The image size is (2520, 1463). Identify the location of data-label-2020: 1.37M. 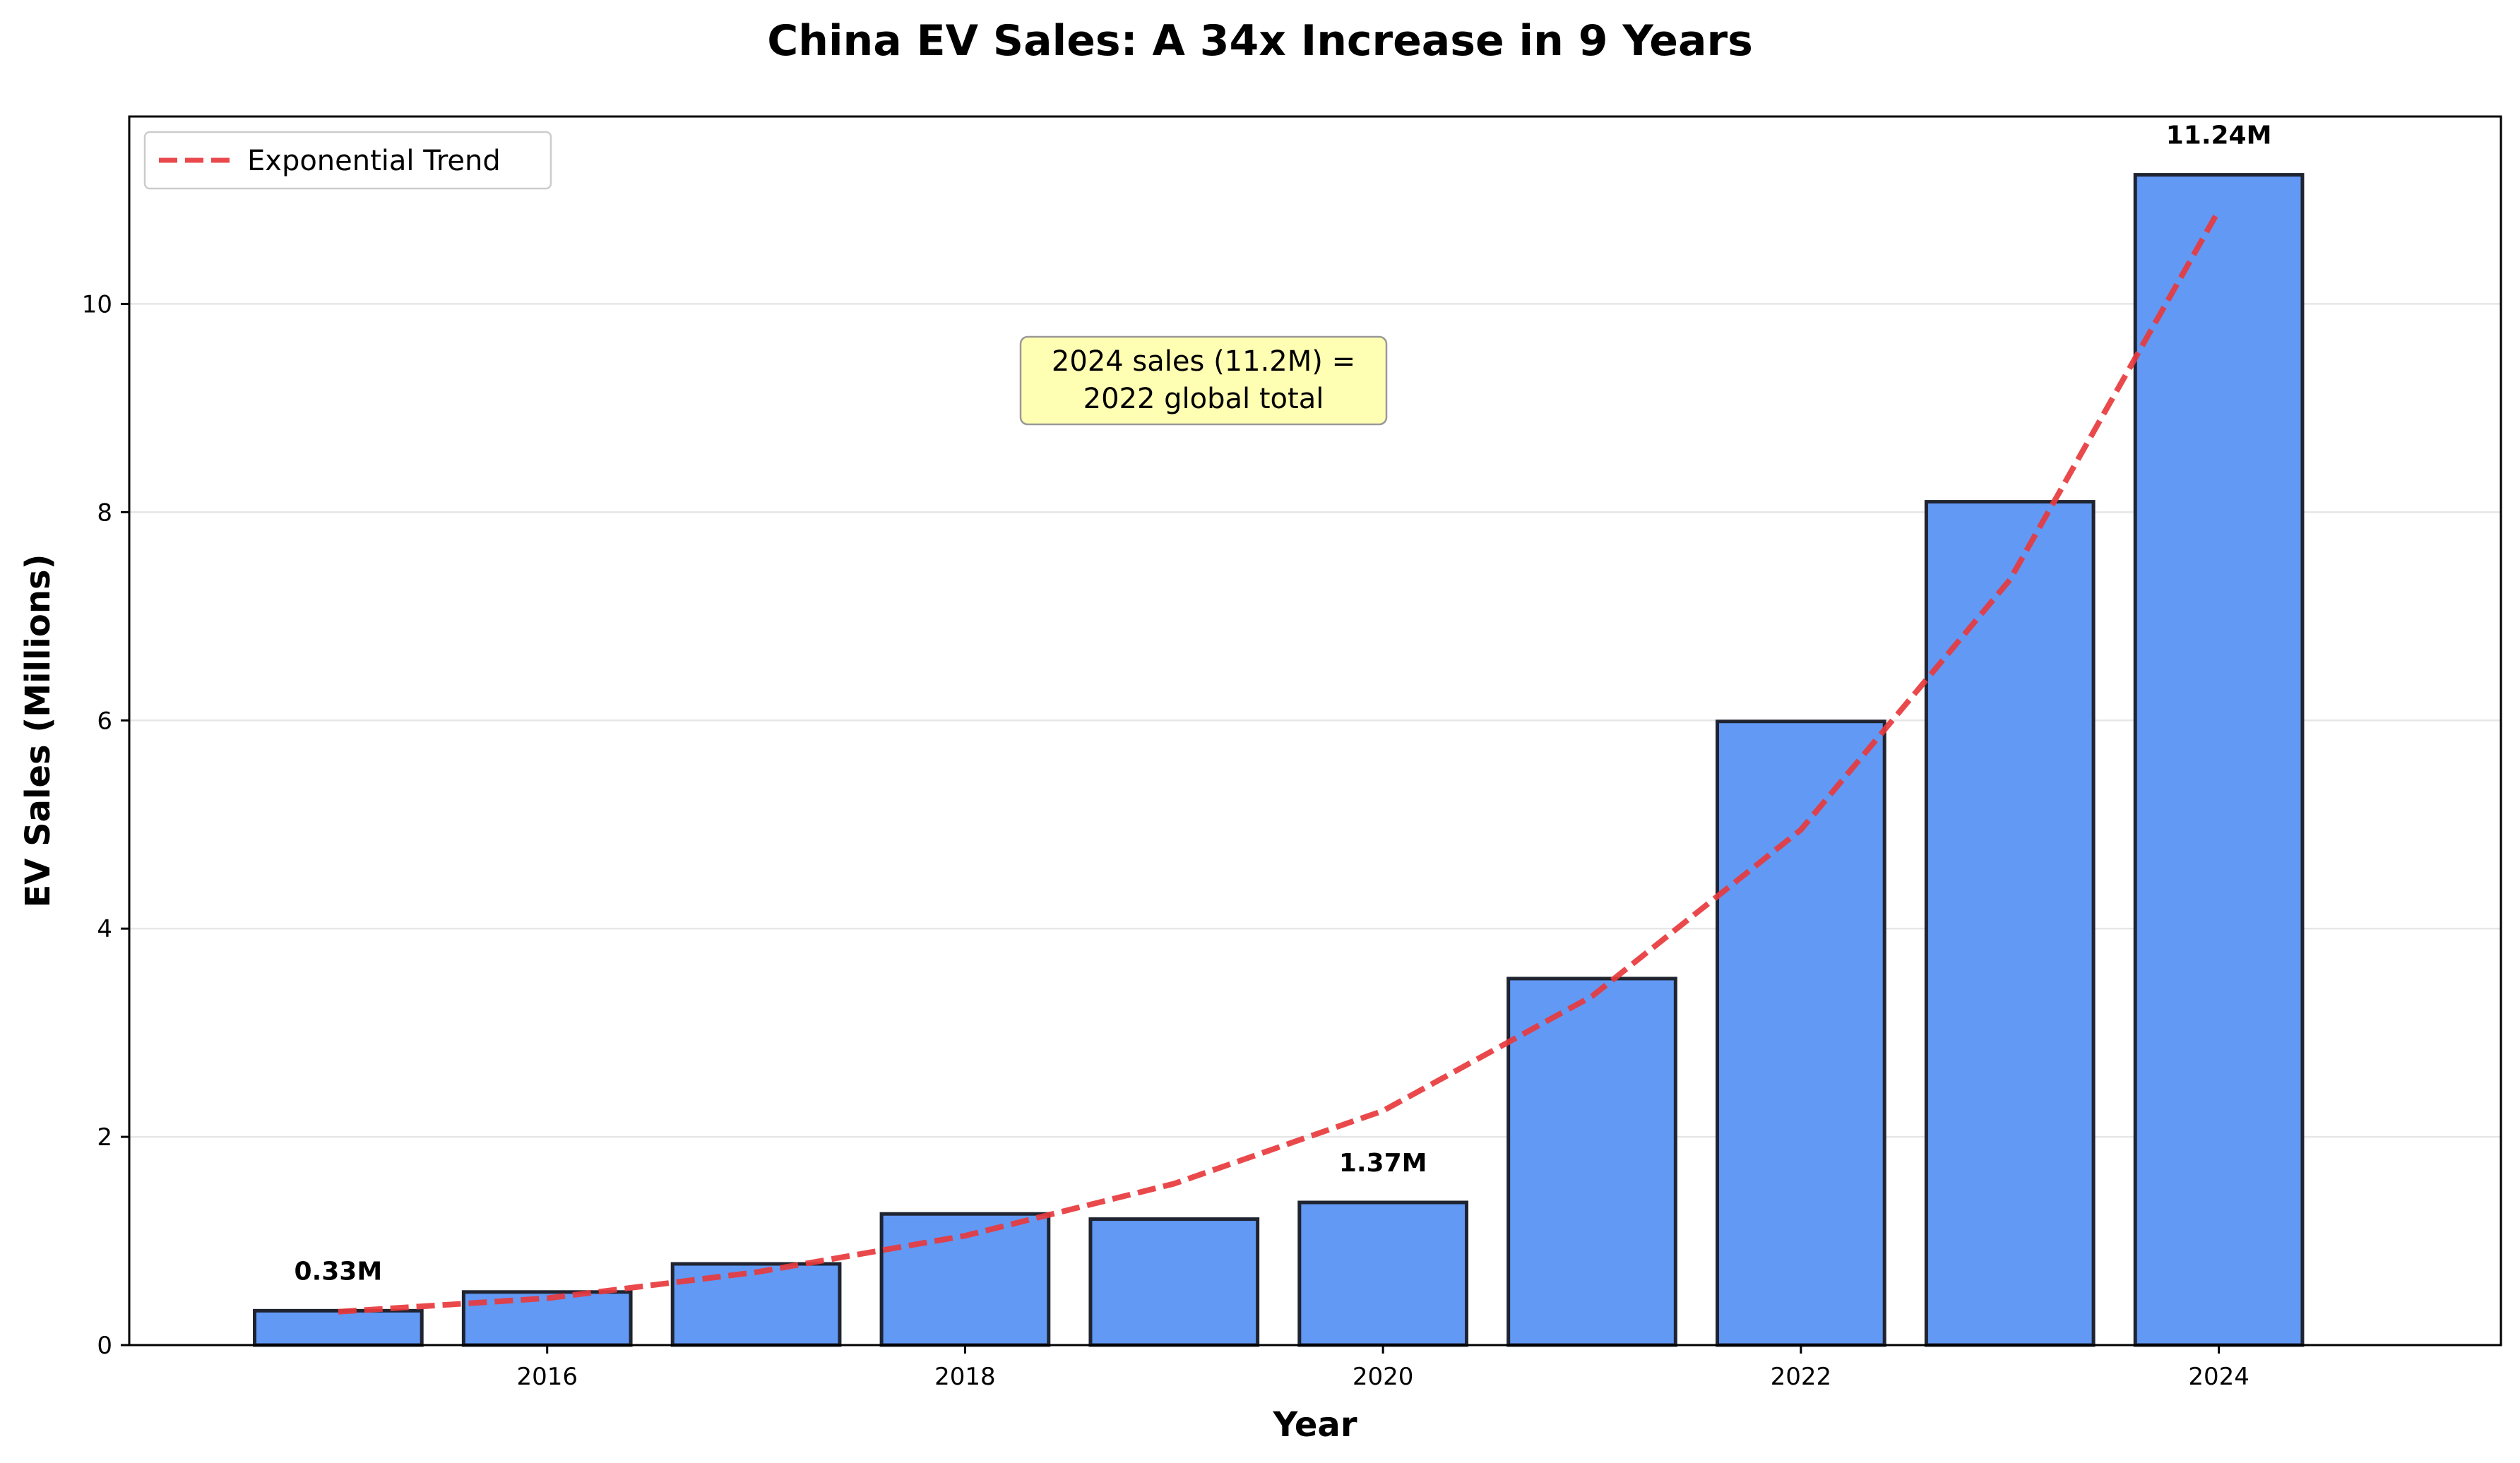
(1383, 1163).